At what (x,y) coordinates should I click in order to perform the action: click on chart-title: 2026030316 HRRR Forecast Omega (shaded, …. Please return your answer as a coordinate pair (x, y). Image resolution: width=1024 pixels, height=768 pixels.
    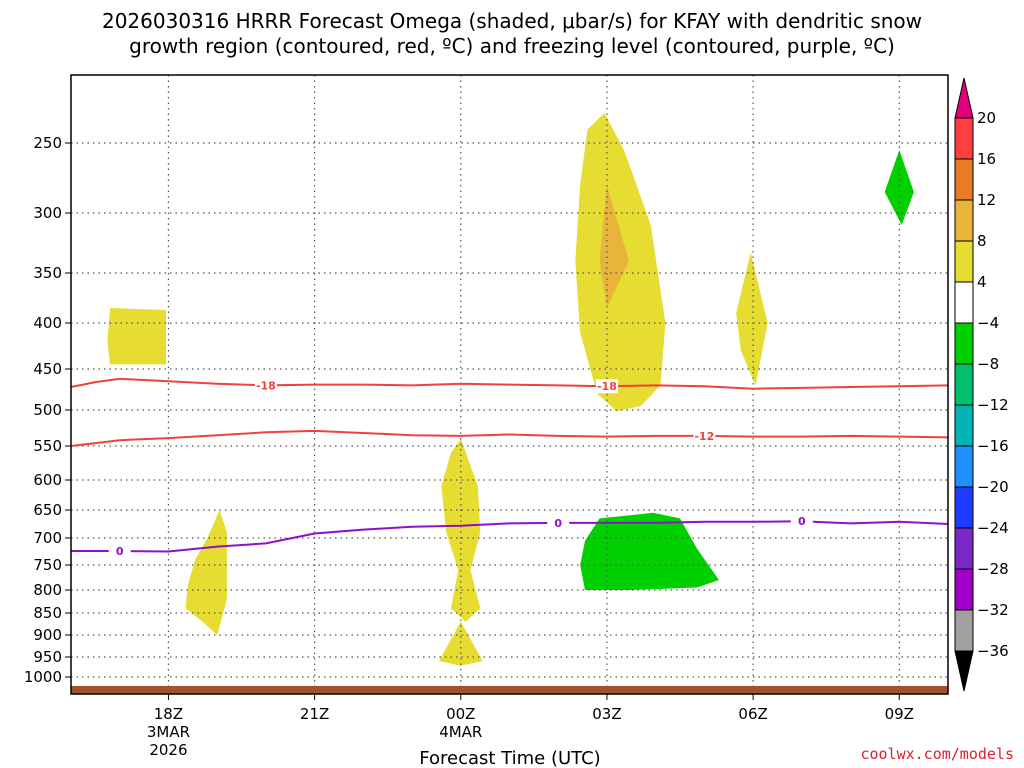
    Looking at the image, I should click on (512, 33).